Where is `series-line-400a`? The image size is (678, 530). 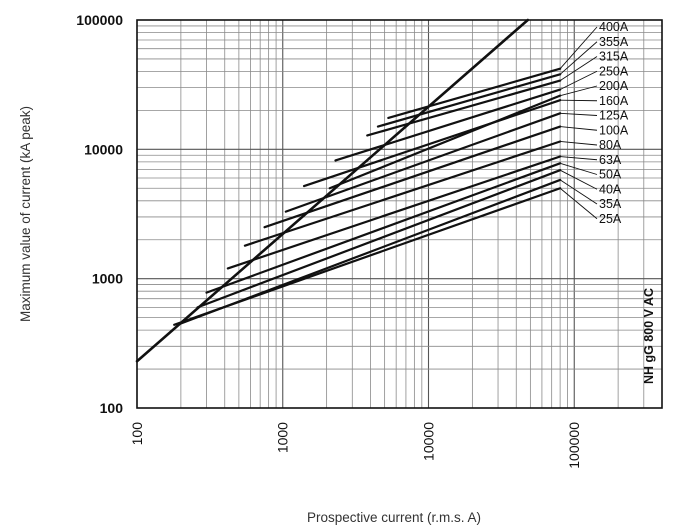 series-line-400a is located at coordinates (474, 93).